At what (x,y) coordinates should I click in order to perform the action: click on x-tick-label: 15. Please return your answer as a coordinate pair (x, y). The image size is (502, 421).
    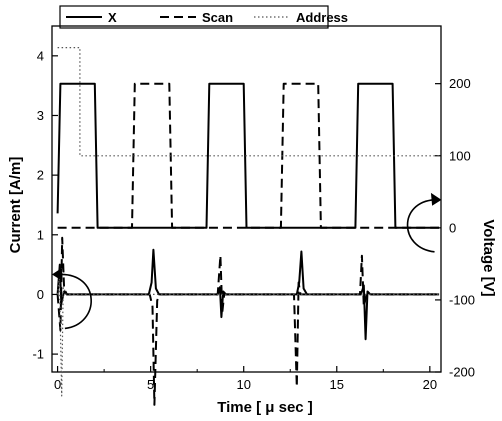
    Looking at the image, I should click on (337, 384).